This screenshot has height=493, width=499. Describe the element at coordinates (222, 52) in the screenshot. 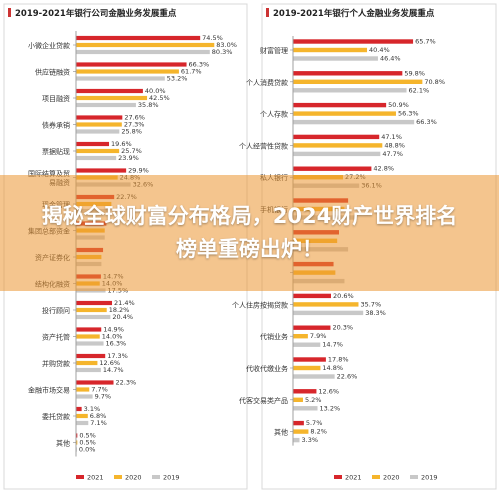

I see `data-label: 80.3%` at that location.